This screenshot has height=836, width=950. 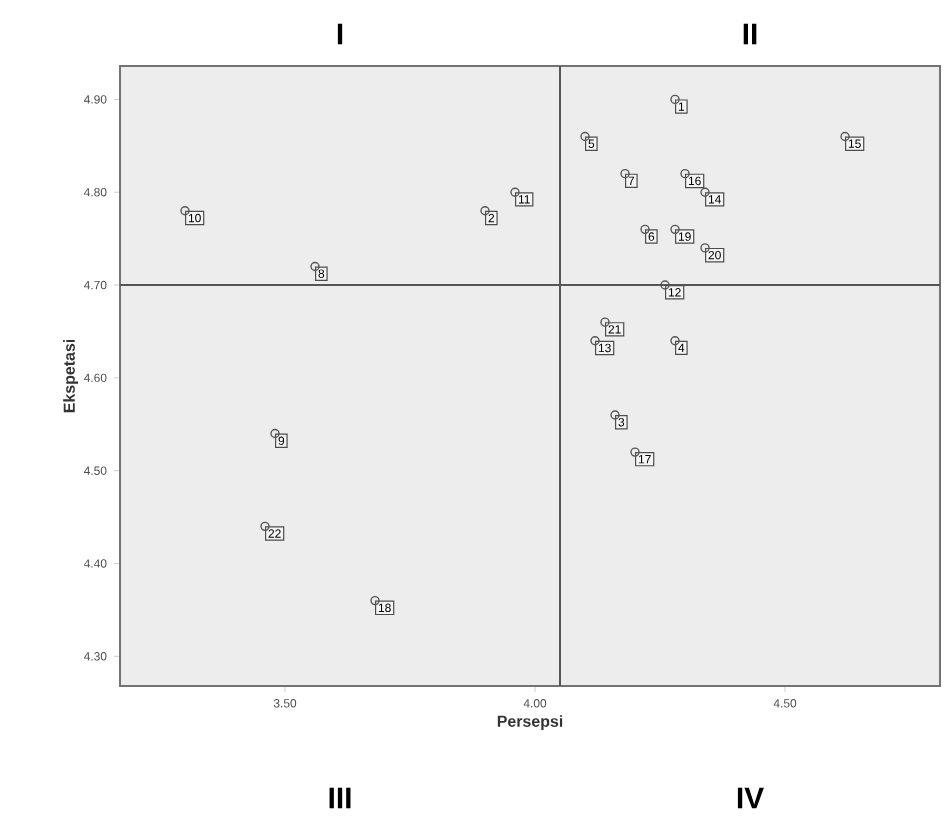 I want to click on text: II, so click(x=750, y=34).